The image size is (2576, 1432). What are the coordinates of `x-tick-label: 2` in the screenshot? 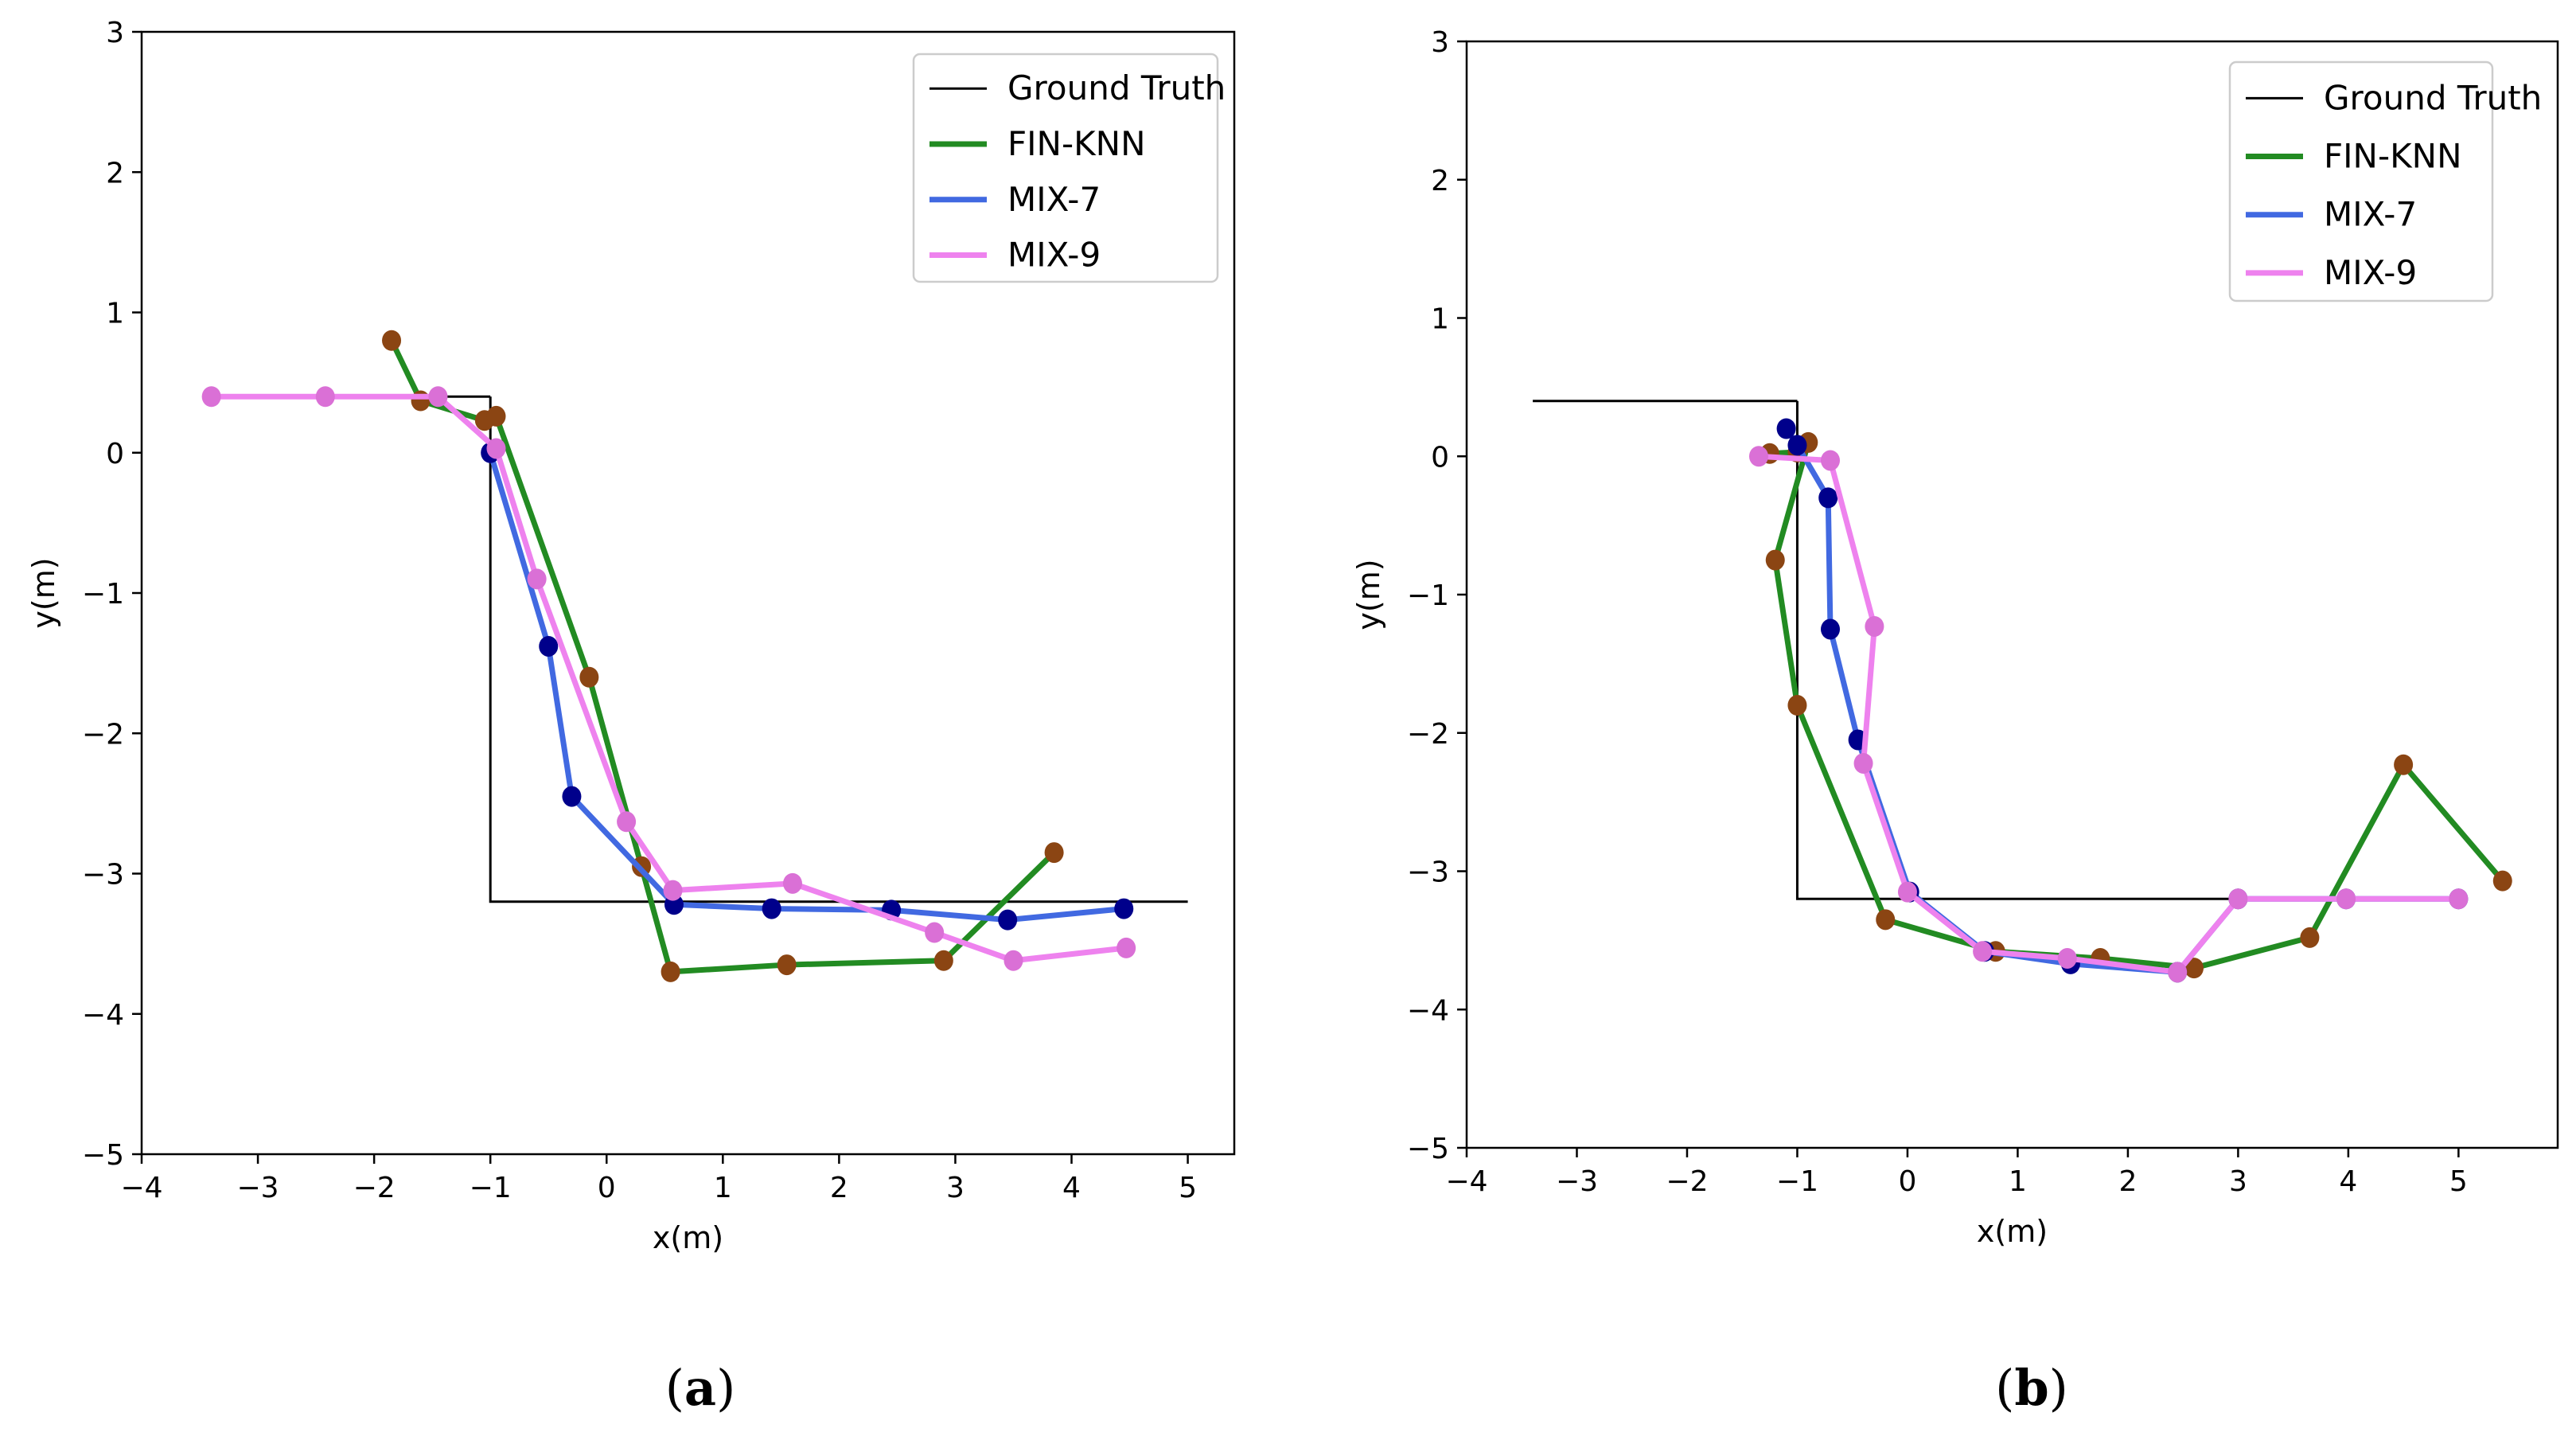 It's located at (2127, 1181).